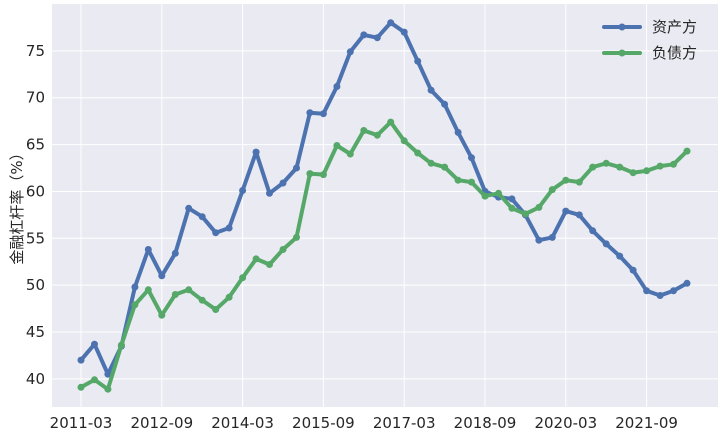  I want to click on x-tick-label: 2011-03, so click(81, 423).